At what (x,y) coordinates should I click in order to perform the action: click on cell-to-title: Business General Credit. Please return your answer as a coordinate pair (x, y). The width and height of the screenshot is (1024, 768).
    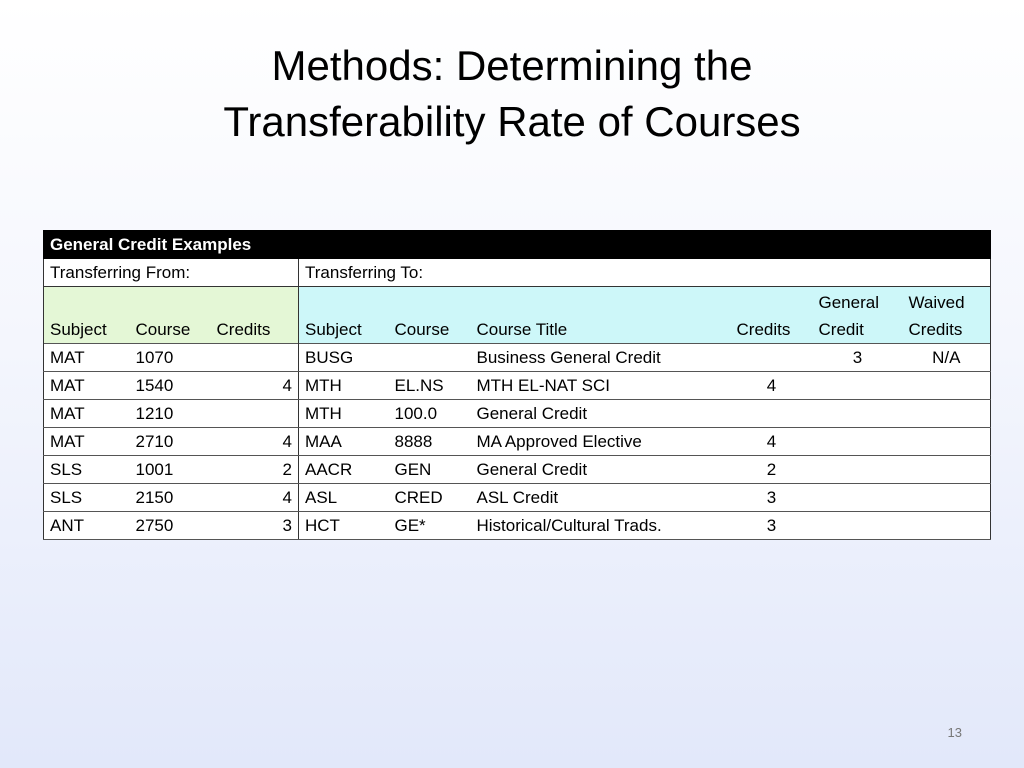
    Looking at the image, I should click on (600, 357).